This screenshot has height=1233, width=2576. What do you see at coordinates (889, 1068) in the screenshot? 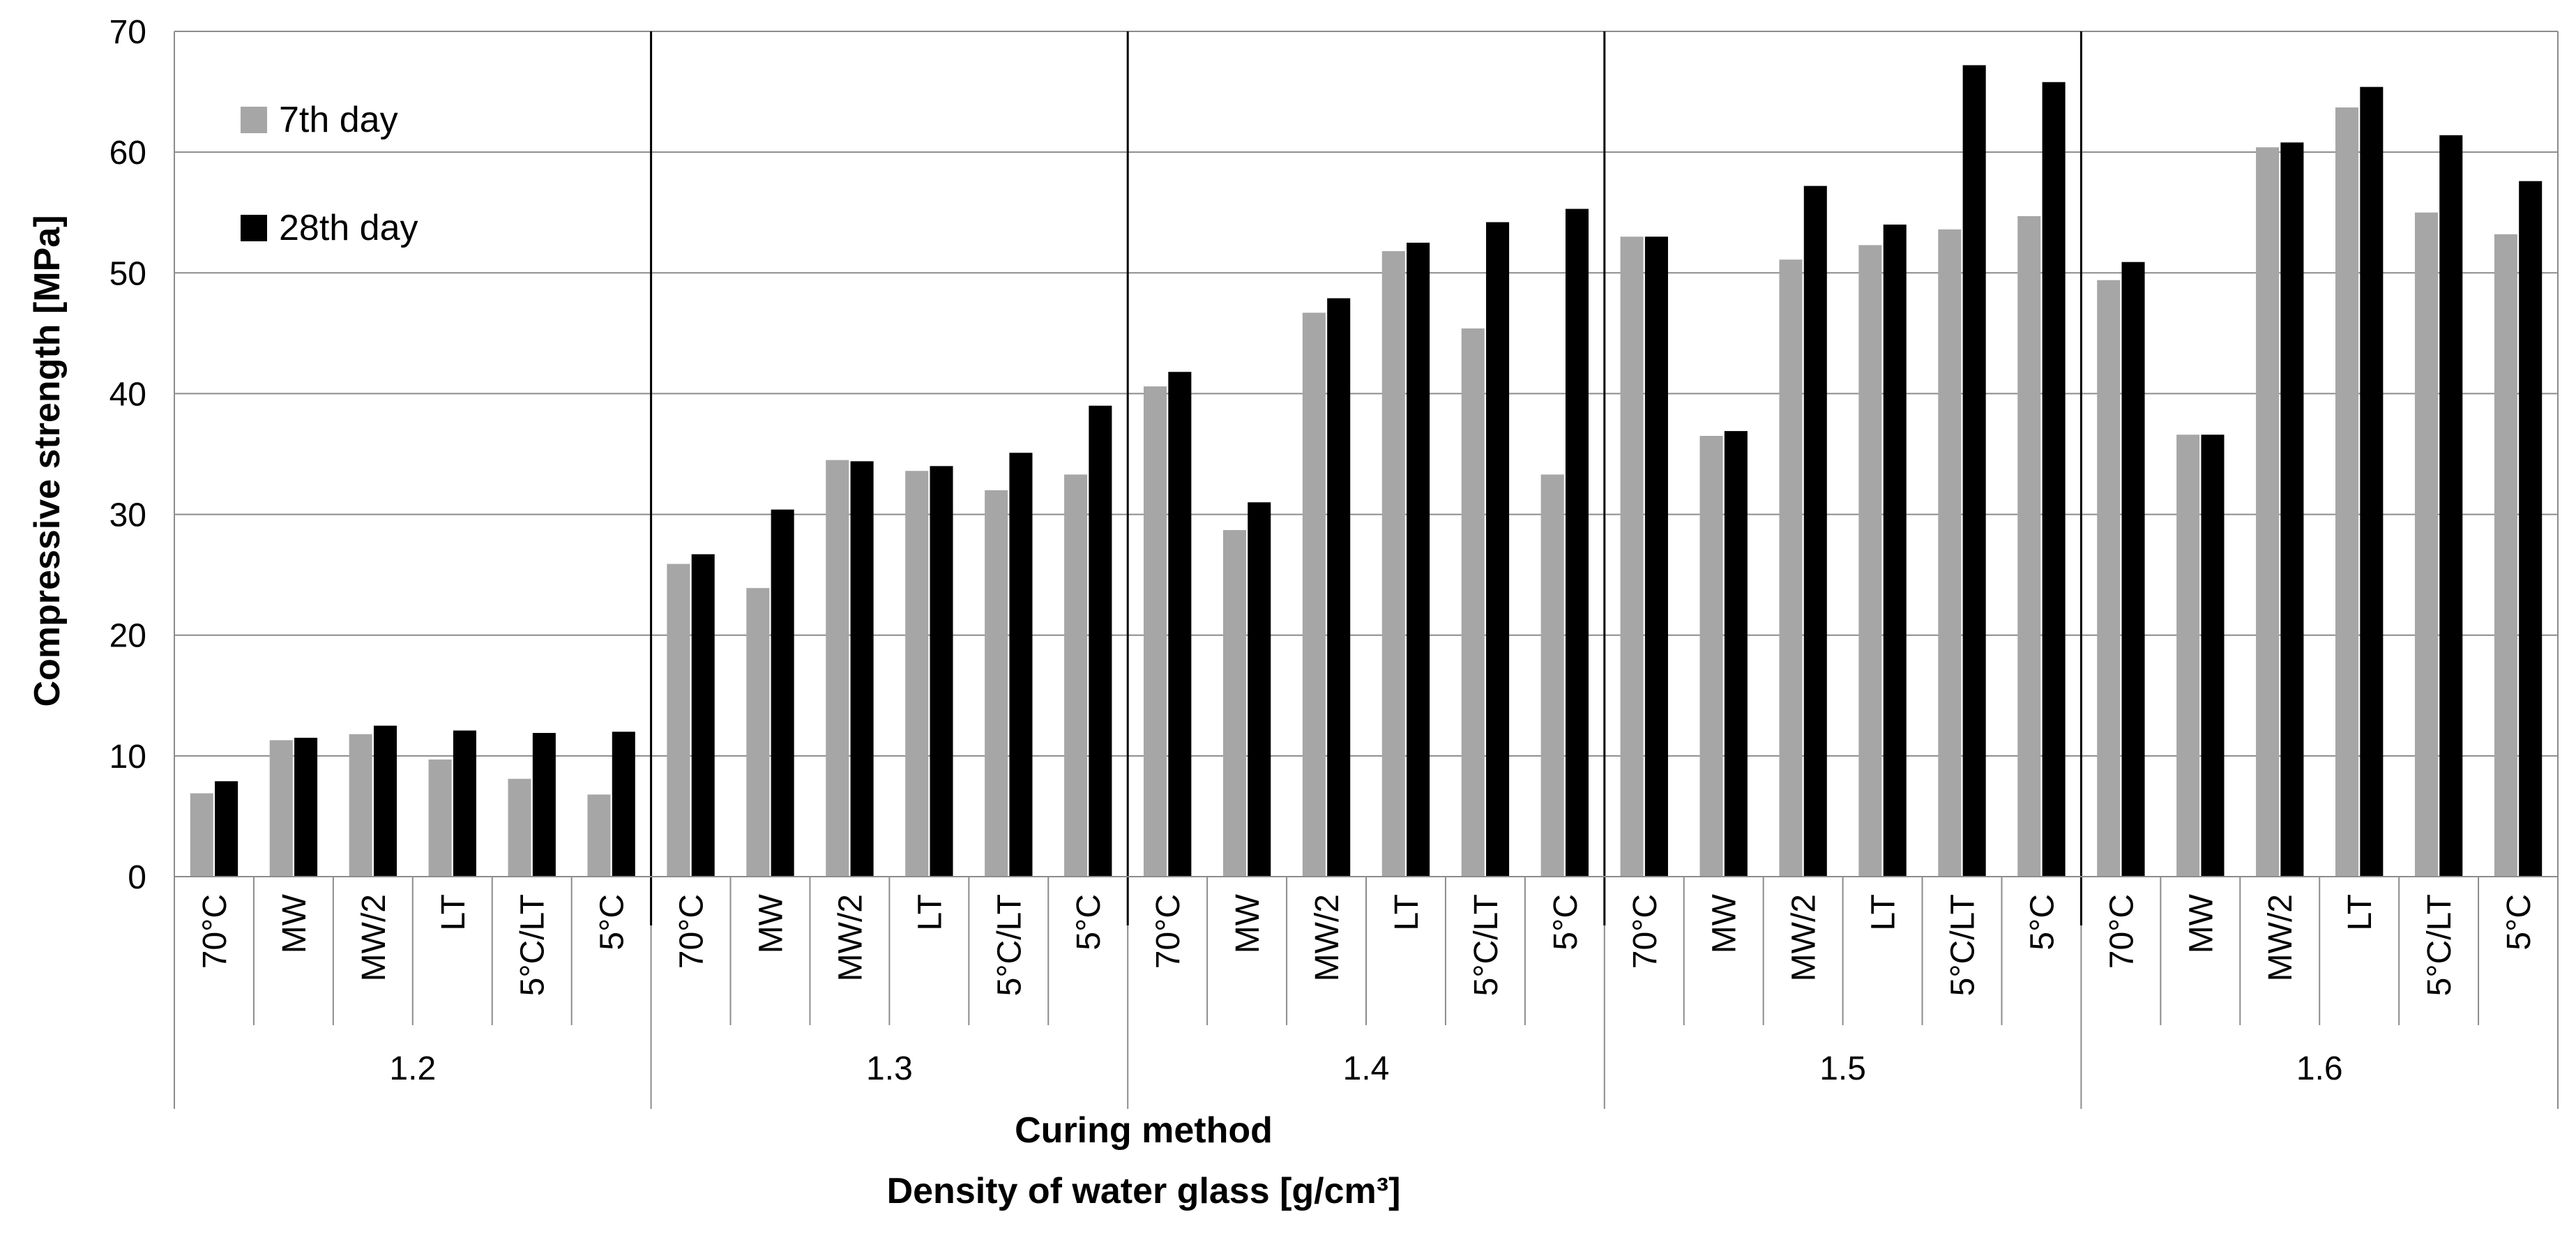
I see `group-label: 1.3` at bounding box center [889, 1068].